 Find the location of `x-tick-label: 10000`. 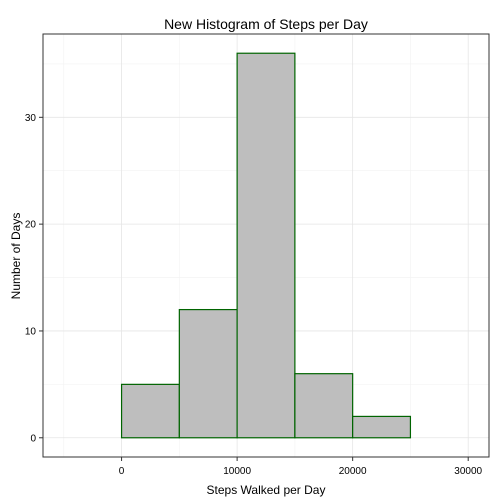

x-tick-label: 10000 is located at coordinates (237, 471).